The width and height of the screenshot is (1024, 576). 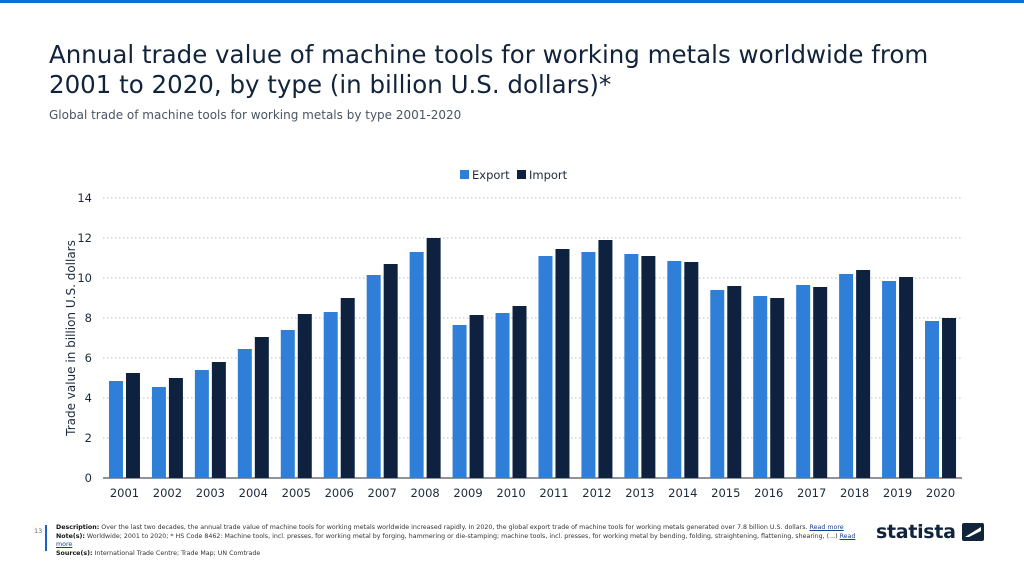 I want to click on bar-export: Export 2018: 10.2, so click(x=846, y=376).